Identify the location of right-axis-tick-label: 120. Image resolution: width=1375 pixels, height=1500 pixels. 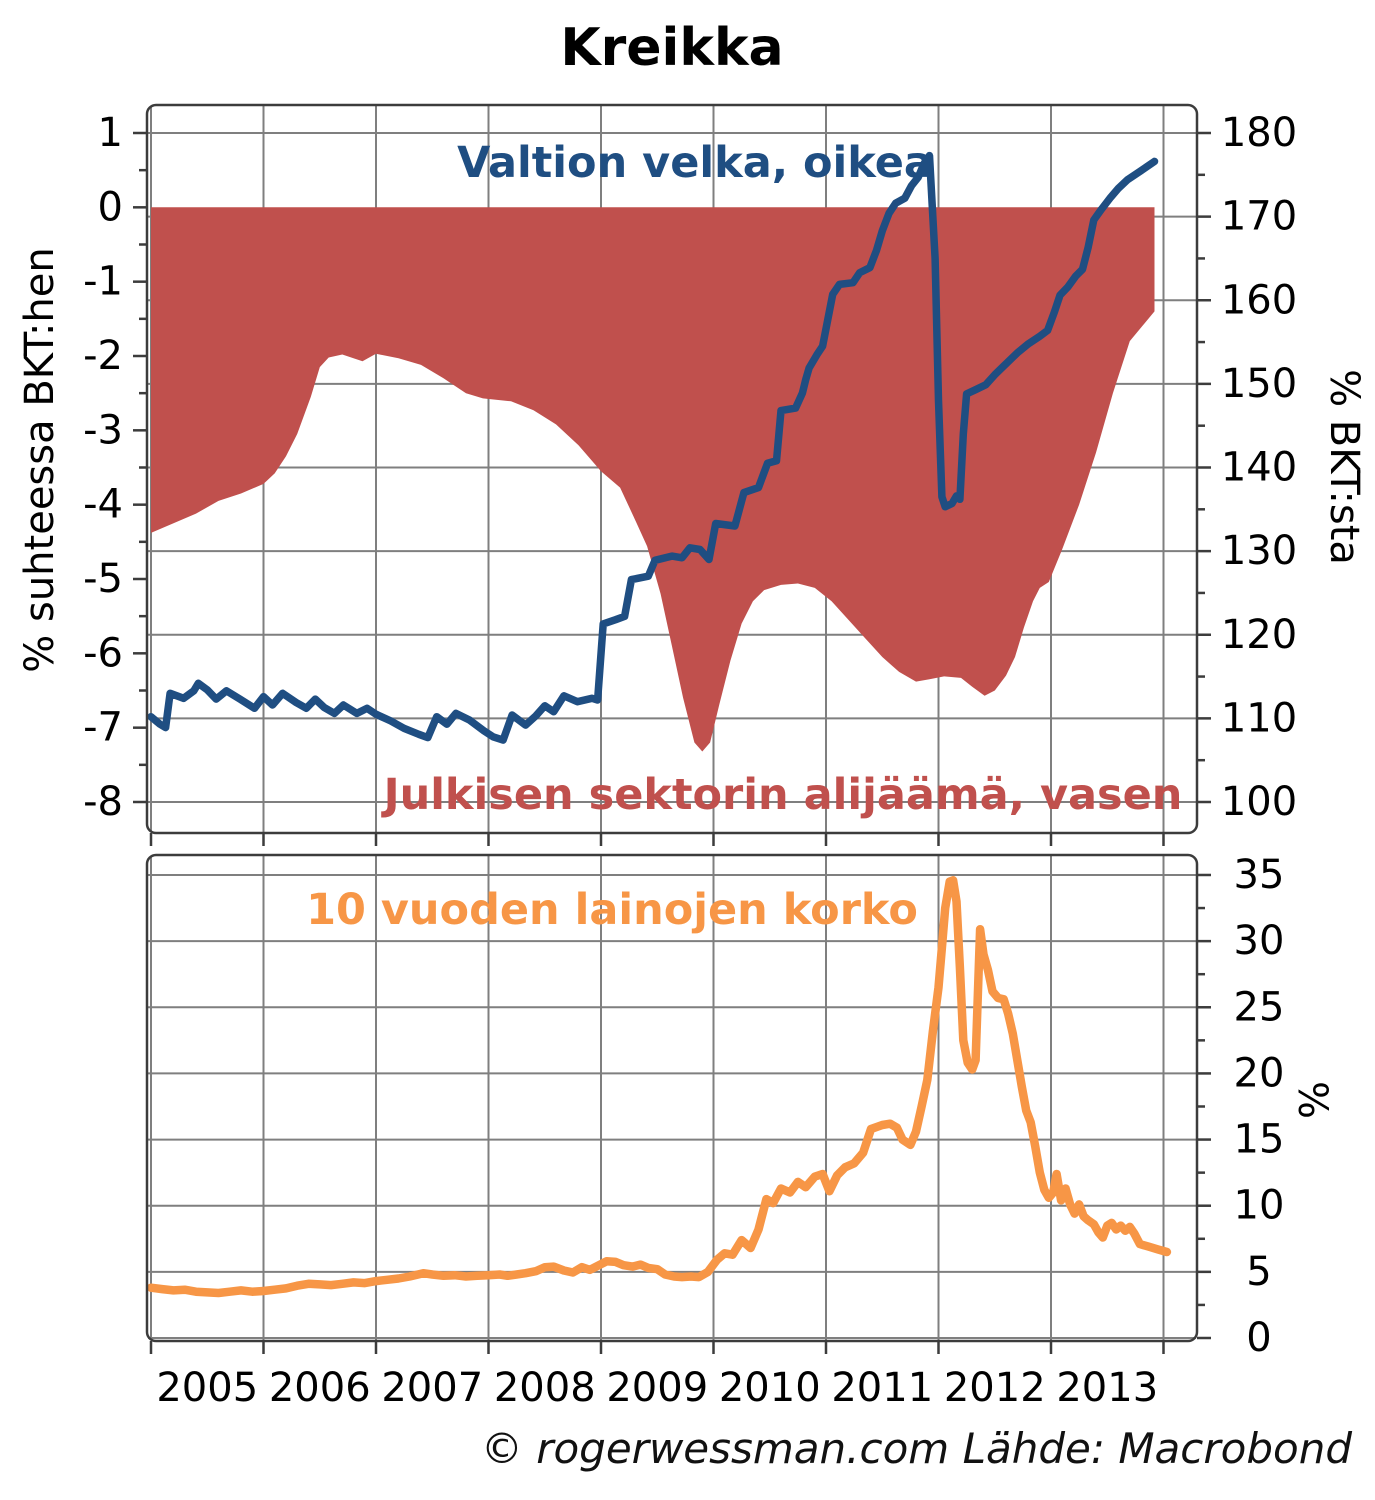
(1259, 635).